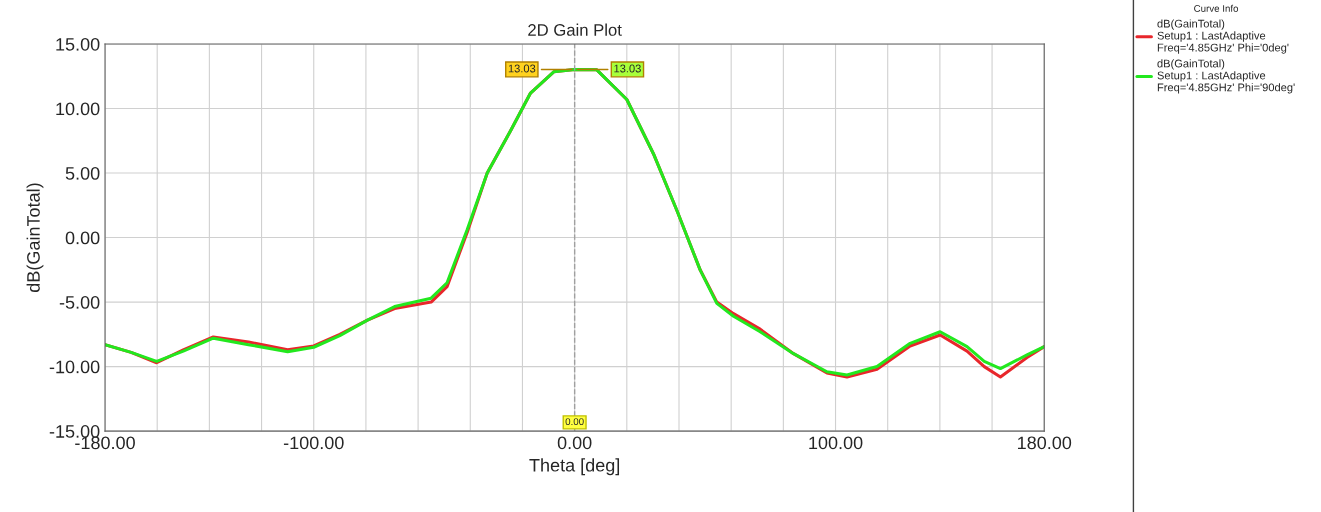 The width and height of the screenshot is (1321, 512). What do you see at coordinates (82, 173) in the screenshot?
I see `y-tick-label: 5.00` at bounding box center [82, 173].